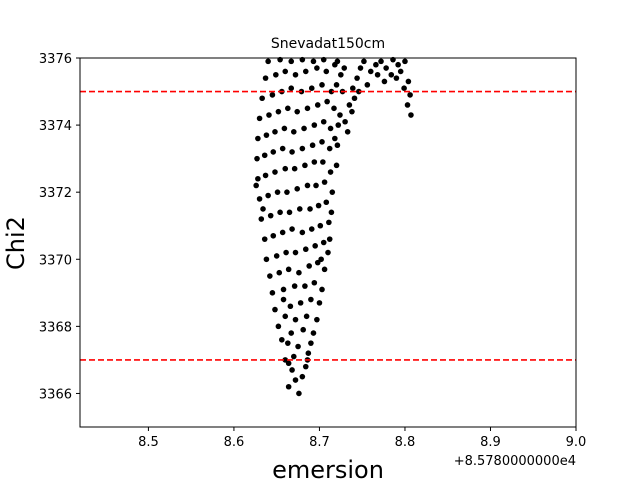 Image resolution: width=640 pixels, height=480 pixels. I want to click on x-tick-label: 8.5, so click(148, 442).